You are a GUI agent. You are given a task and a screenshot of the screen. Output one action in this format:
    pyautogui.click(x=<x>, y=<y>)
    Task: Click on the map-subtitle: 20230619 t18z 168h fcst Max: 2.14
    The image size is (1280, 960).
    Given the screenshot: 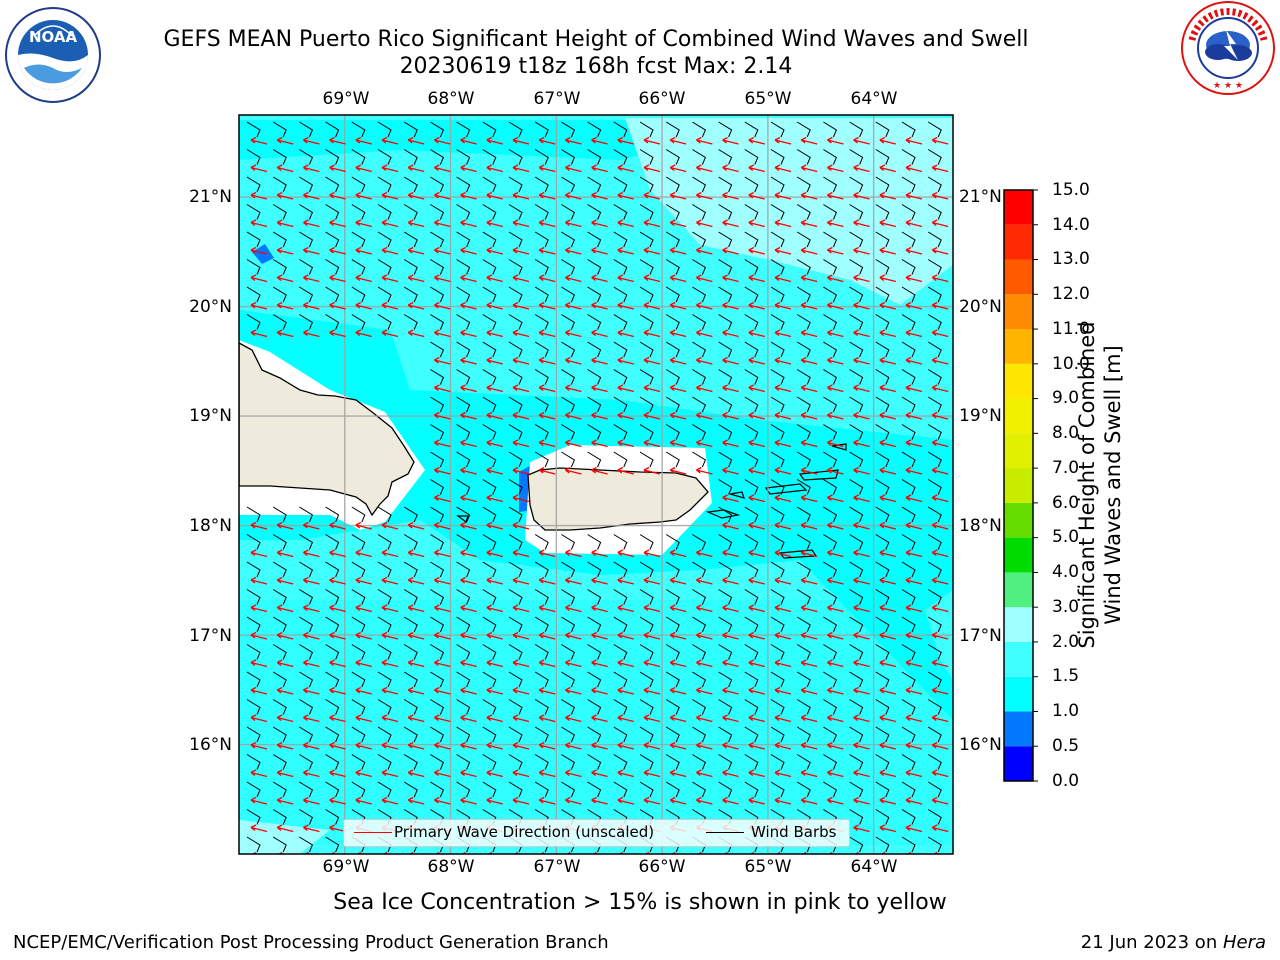 What is the action you would take?
    pyautogui.click(x=596, y=66)
    